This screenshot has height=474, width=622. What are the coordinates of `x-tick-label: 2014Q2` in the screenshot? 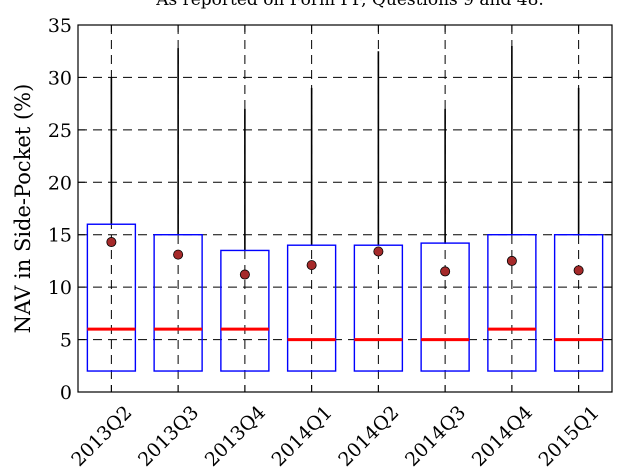 It's located at (368, 436).